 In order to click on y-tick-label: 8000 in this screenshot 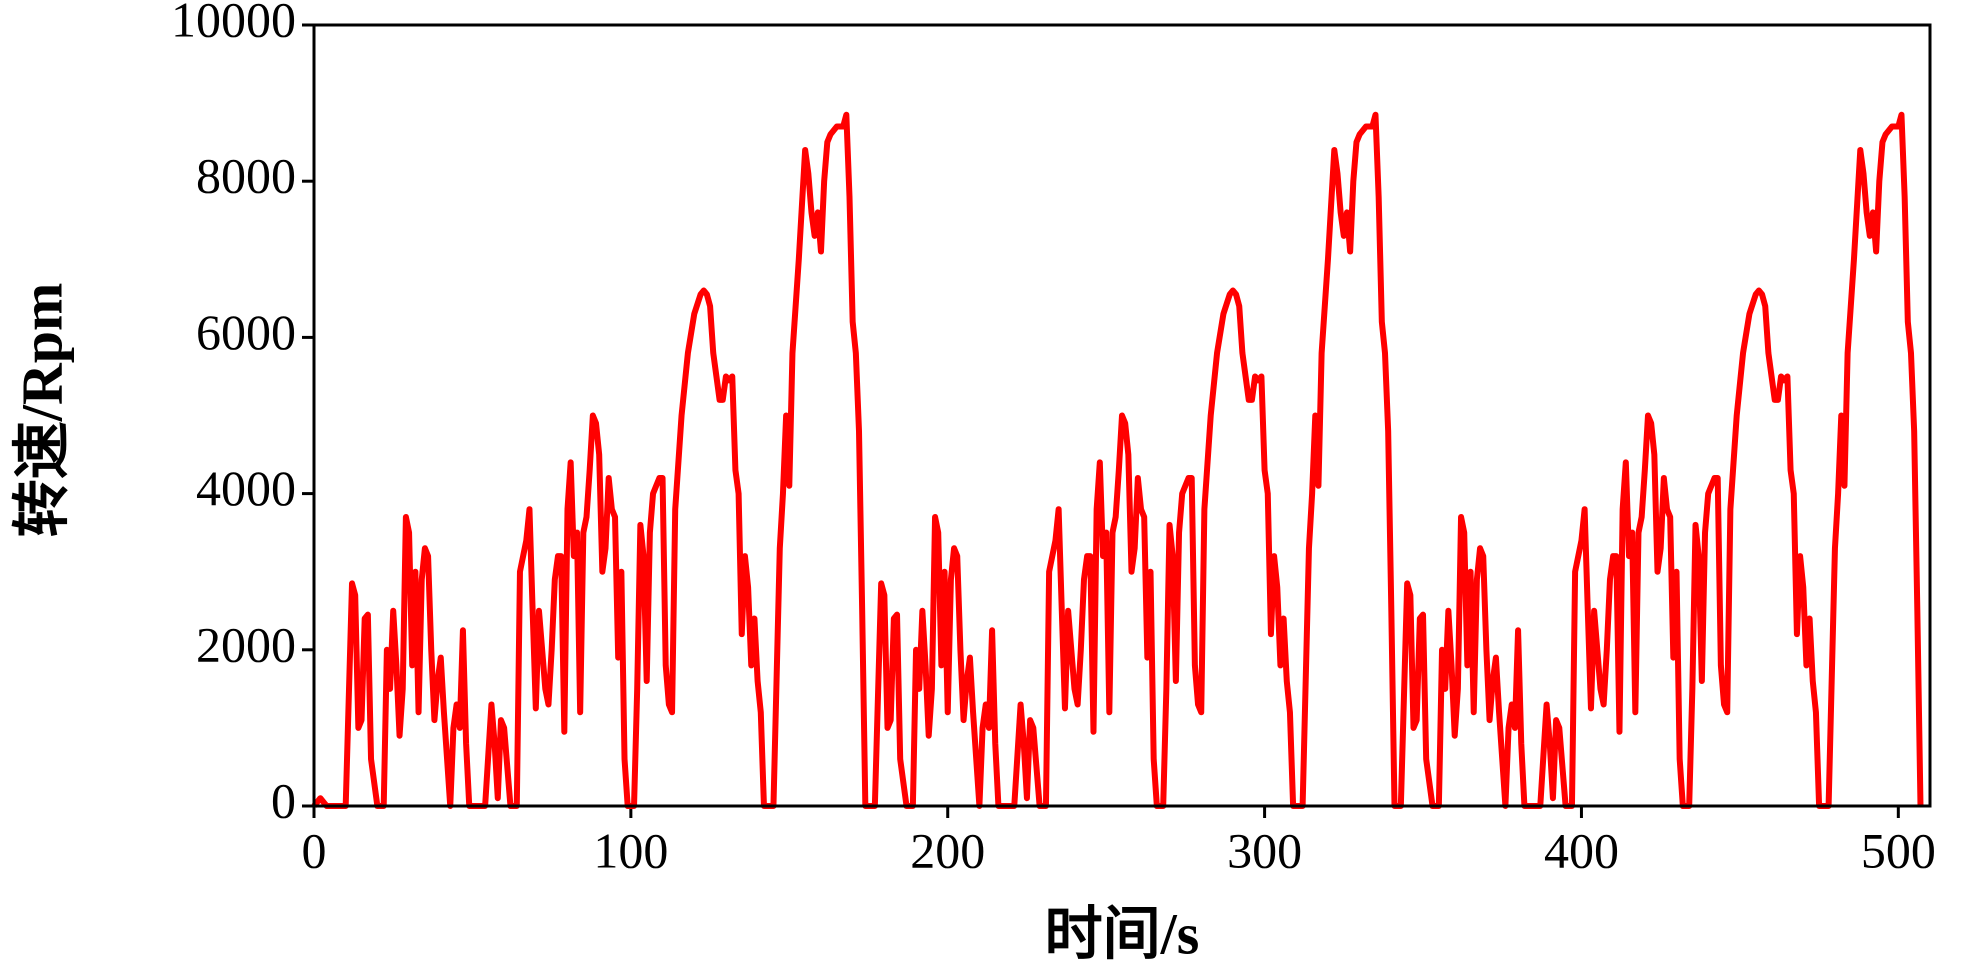, I will do `click(246, 176)`.